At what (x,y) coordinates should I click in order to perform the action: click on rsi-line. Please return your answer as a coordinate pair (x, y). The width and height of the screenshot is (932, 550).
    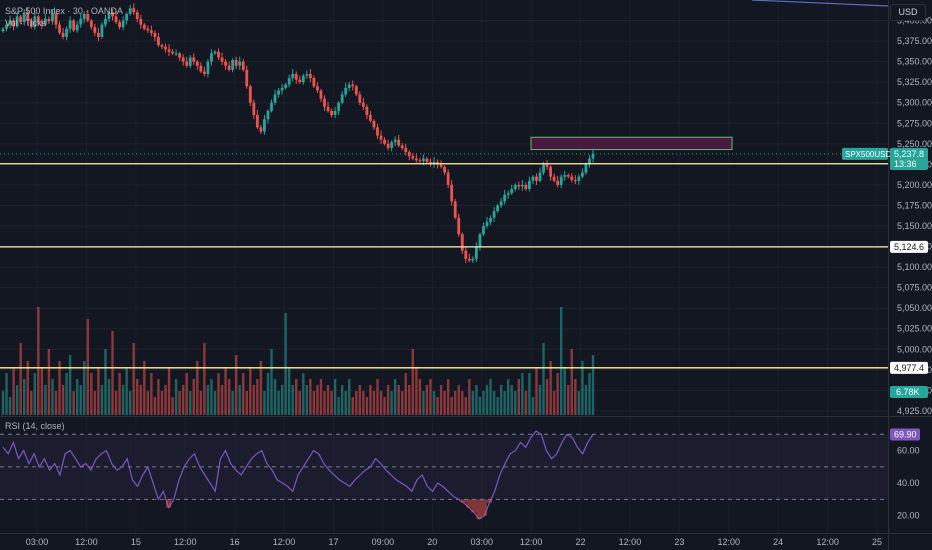
    Looking at the image, I should click on (298, 475).